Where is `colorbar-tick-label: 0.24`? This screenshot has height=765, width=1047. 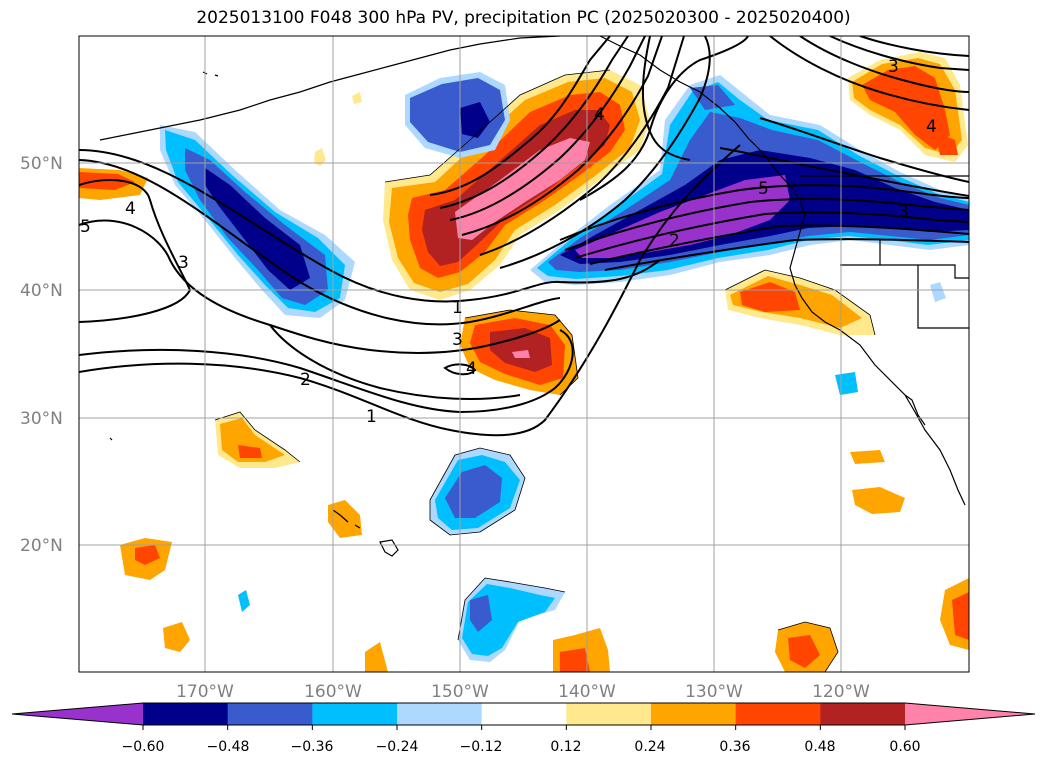
colorbar-tick-label: 0.24 is located at coordinates (649, 747).